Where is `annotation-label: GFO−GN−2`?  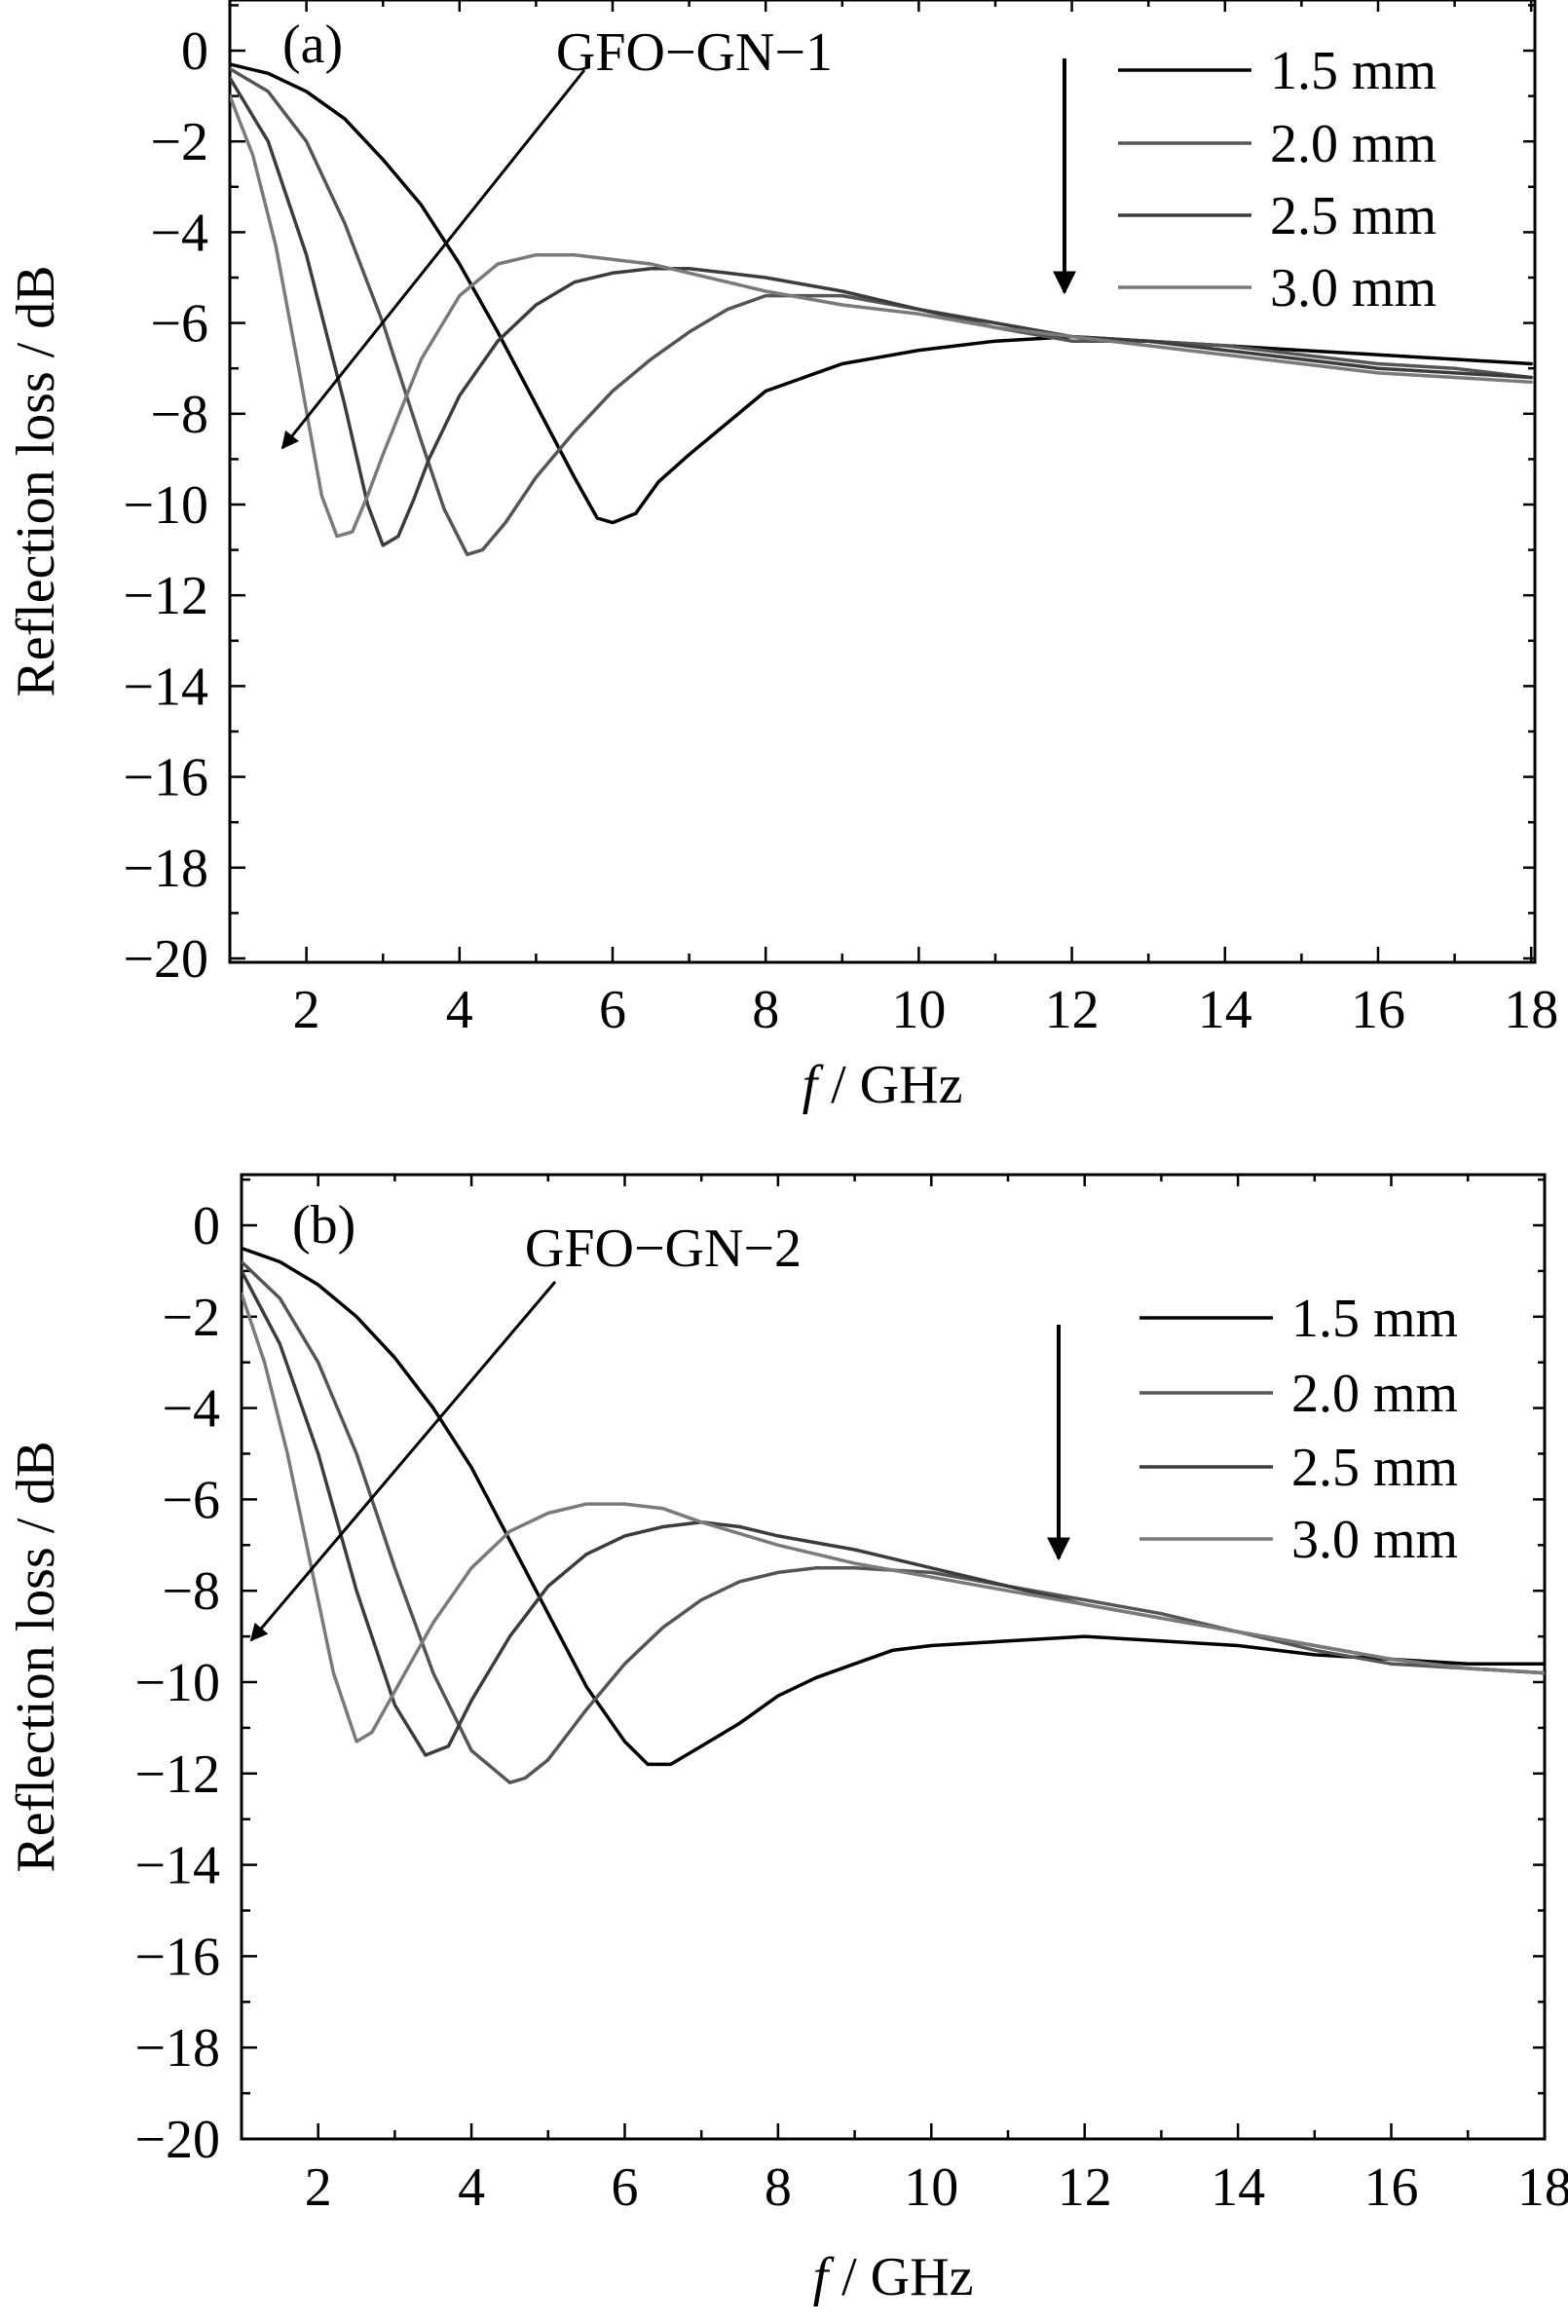
annotation-label: GFO−GN−2 is located at coordinates (663, 1248).